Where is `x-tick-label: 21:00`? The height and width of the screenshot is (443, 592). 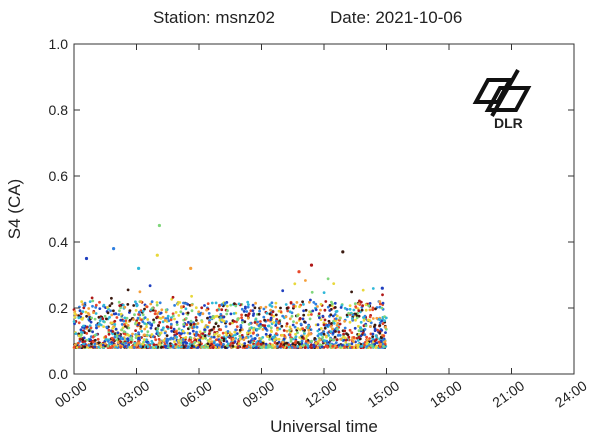
x-tick-label: 21:00 is located at coordinates (508, 393).